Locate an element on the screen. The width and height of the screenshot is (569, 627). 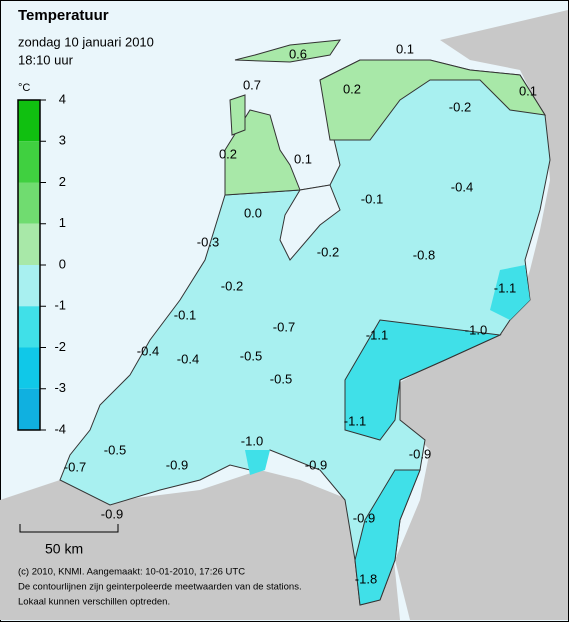
footer-line: Lokaal kunnen verschillen optreden. is located at coordinates (94, 602).